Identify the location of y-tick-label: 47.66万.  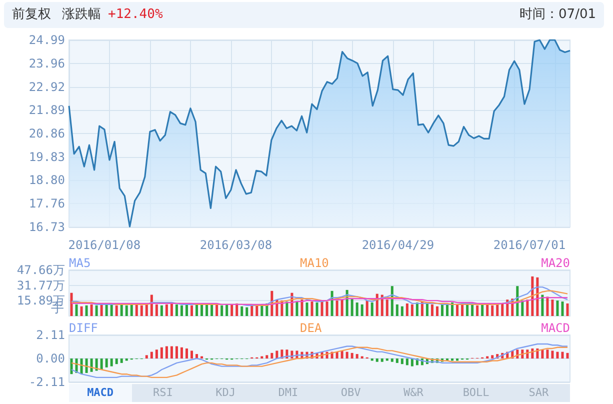
(40, 270).